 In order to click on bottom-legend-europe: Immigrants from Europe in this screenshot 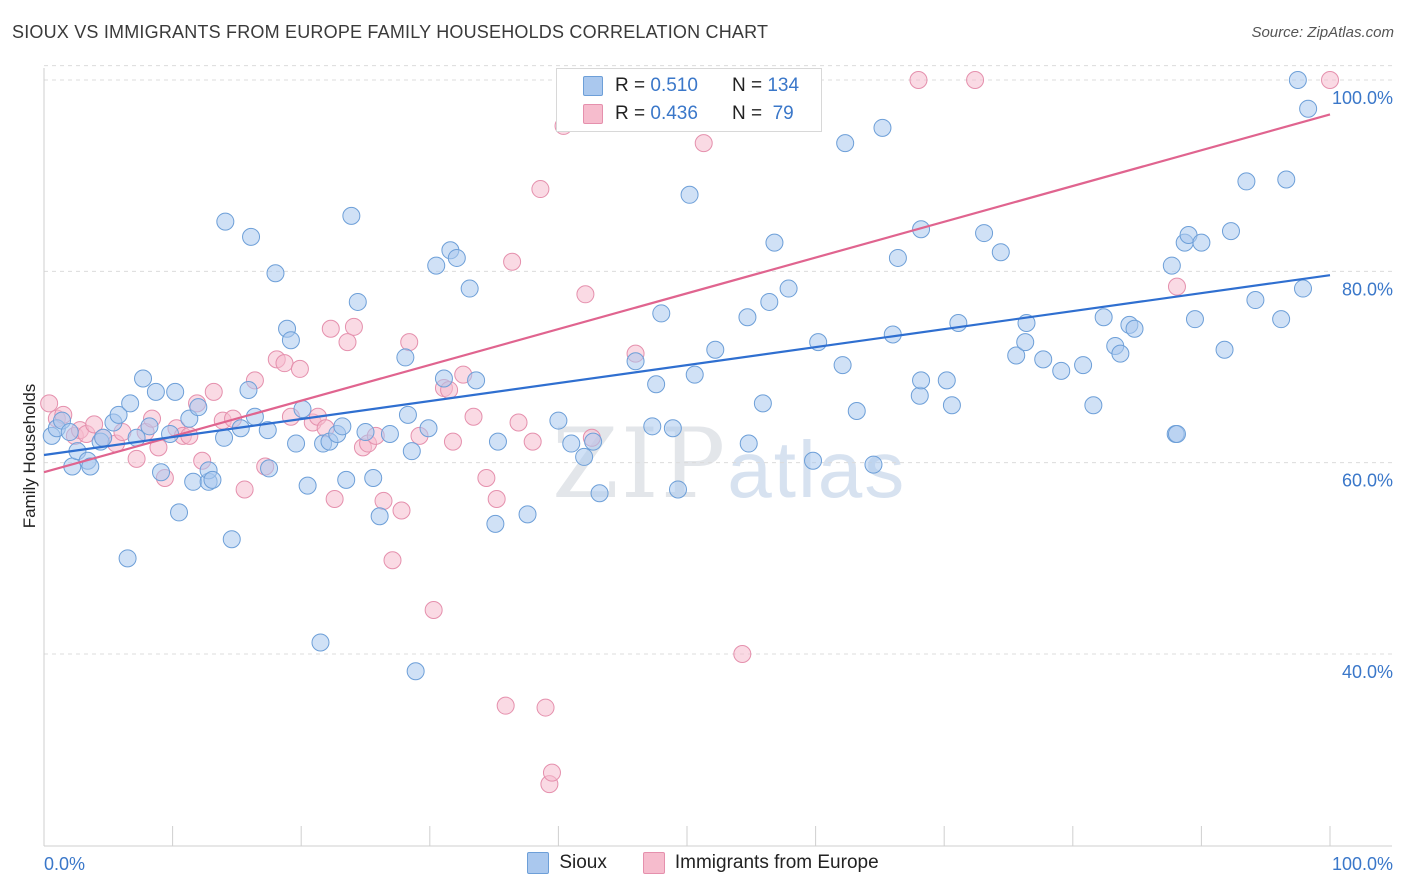, I will do `click(760, 863)`.